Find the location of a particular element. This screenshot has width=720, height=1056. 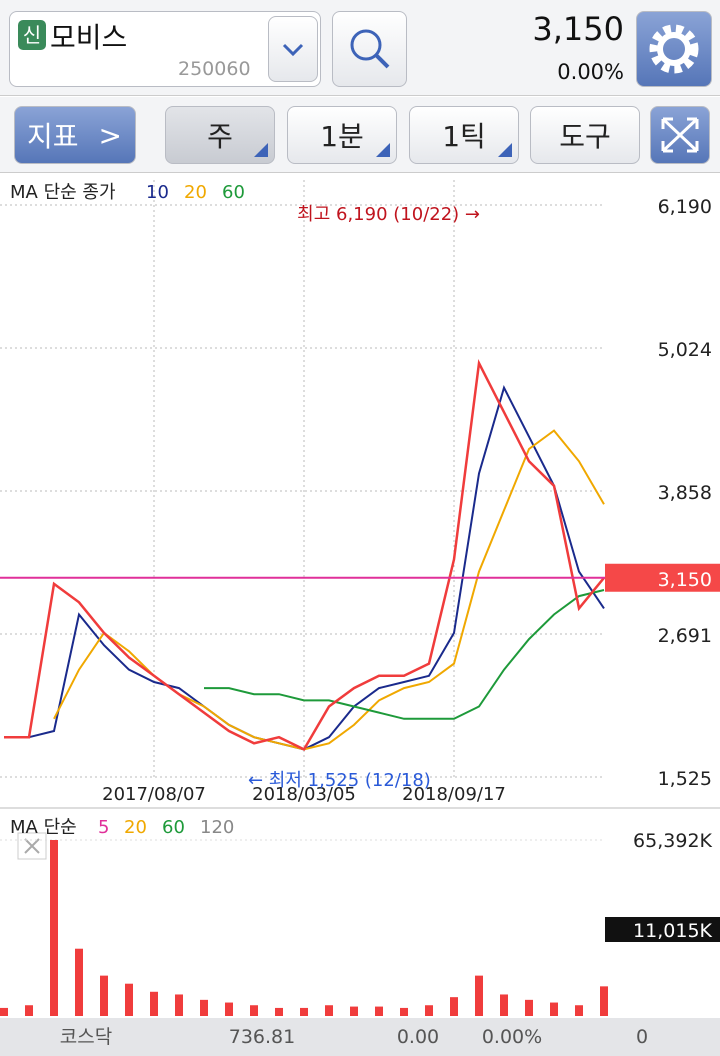

indicator-button: 지표 > is located at coordinates (75, 135).